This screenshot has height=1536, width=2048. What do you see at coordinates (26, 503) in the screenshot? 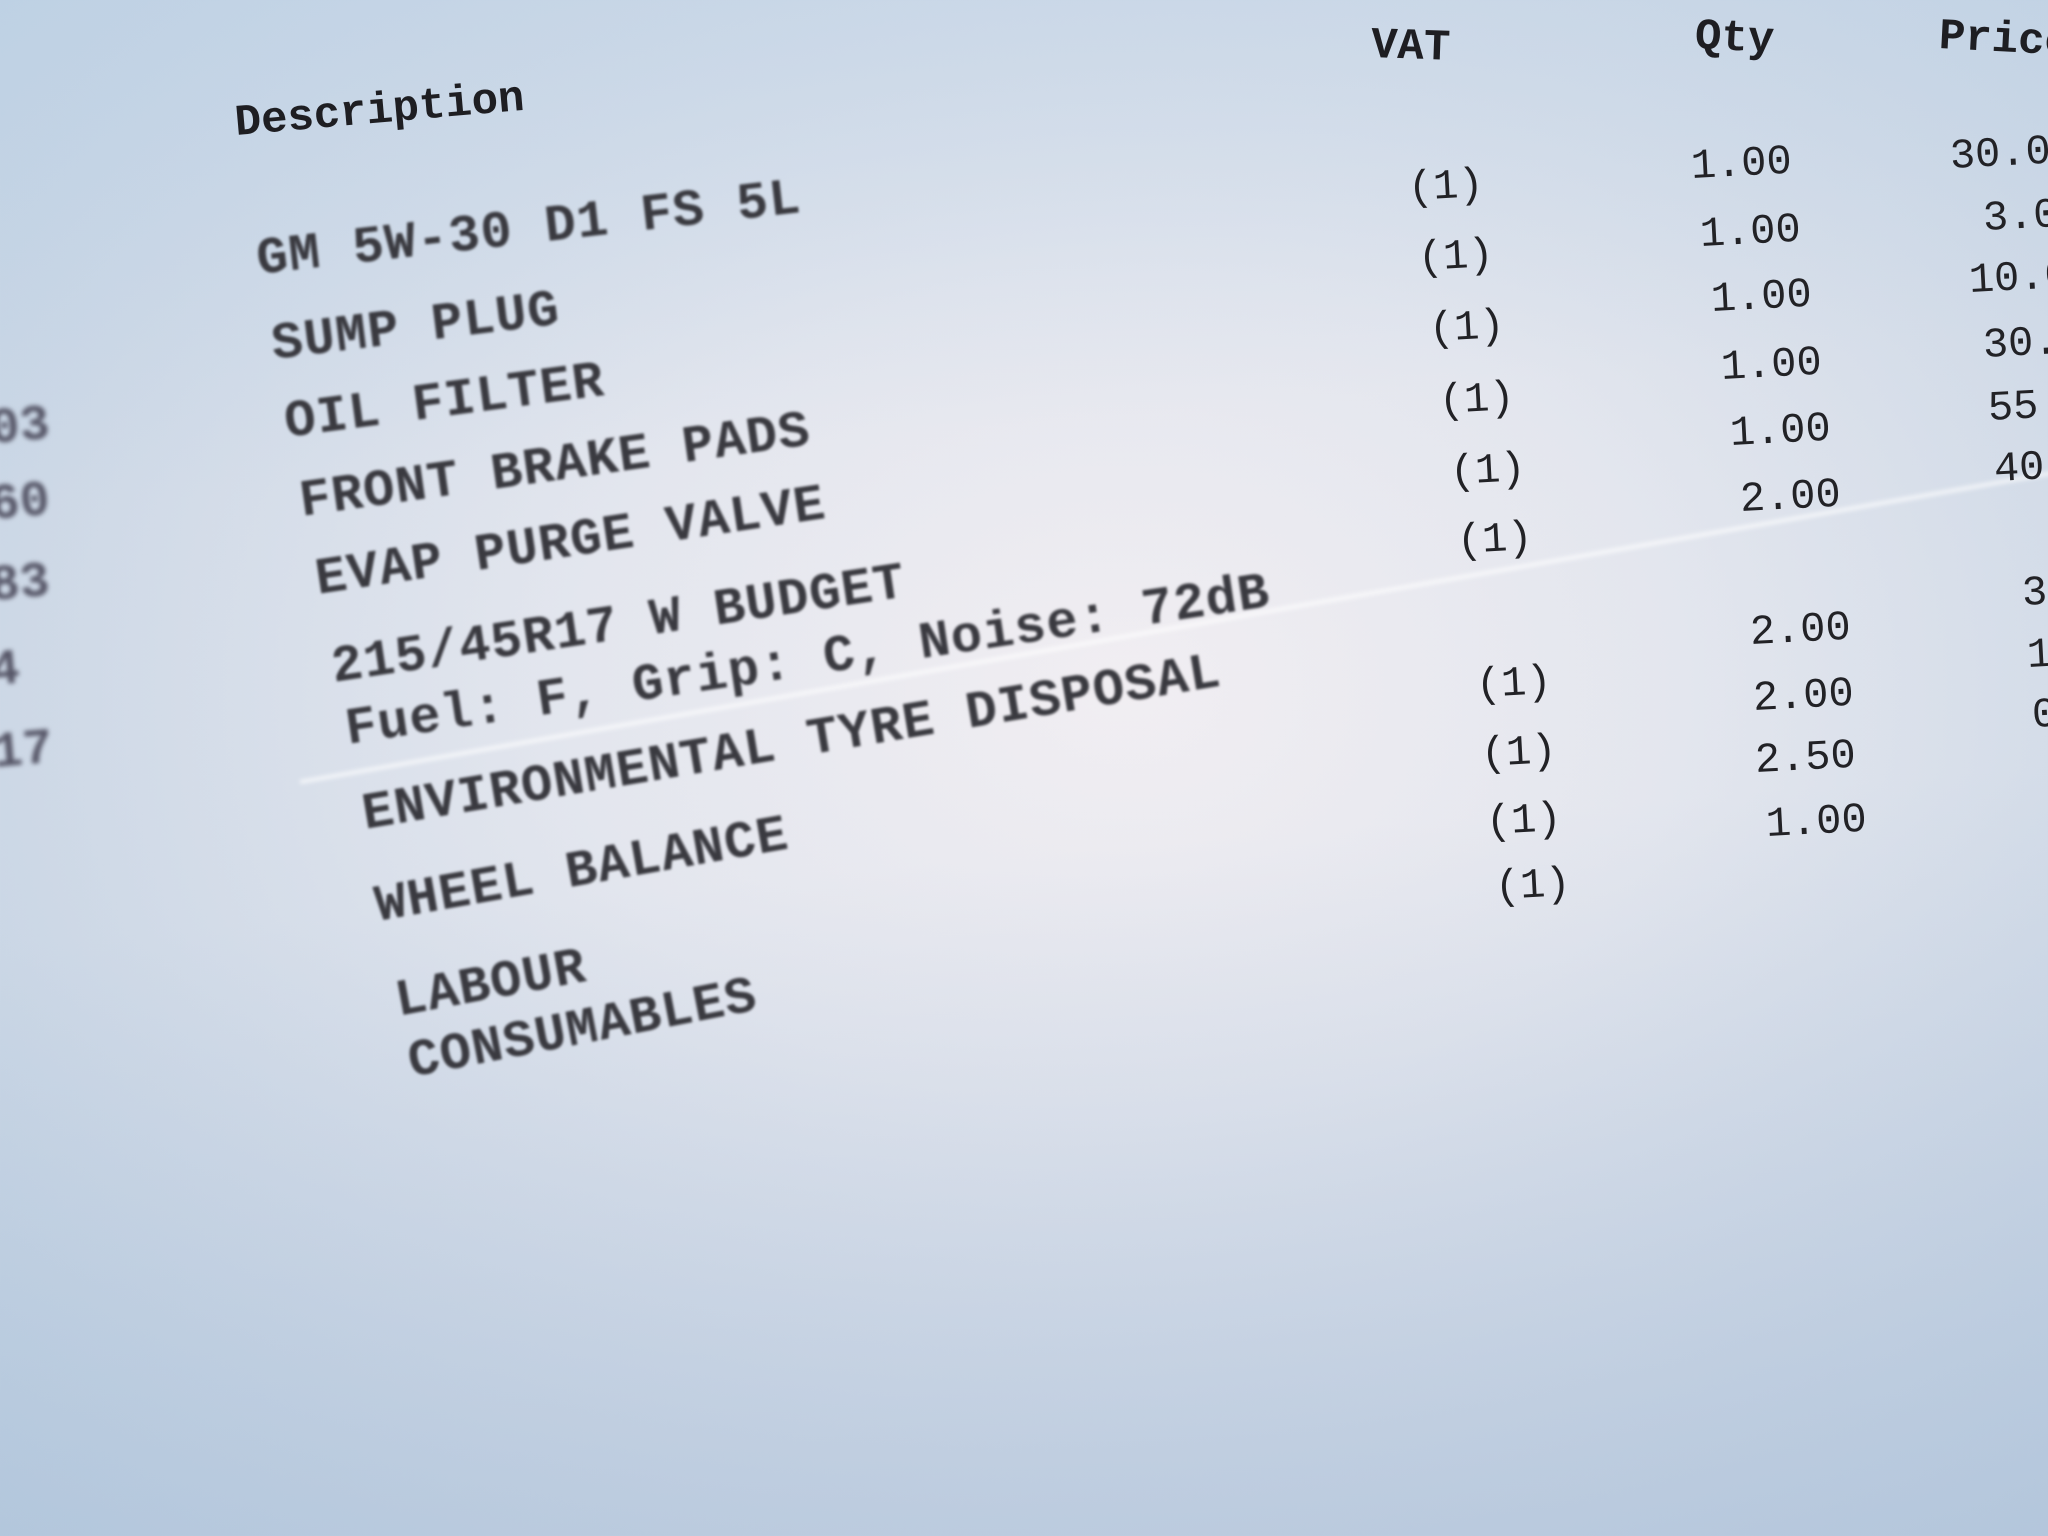
I see `cut-off-column-value: 60` at bounding box center [26, 503].